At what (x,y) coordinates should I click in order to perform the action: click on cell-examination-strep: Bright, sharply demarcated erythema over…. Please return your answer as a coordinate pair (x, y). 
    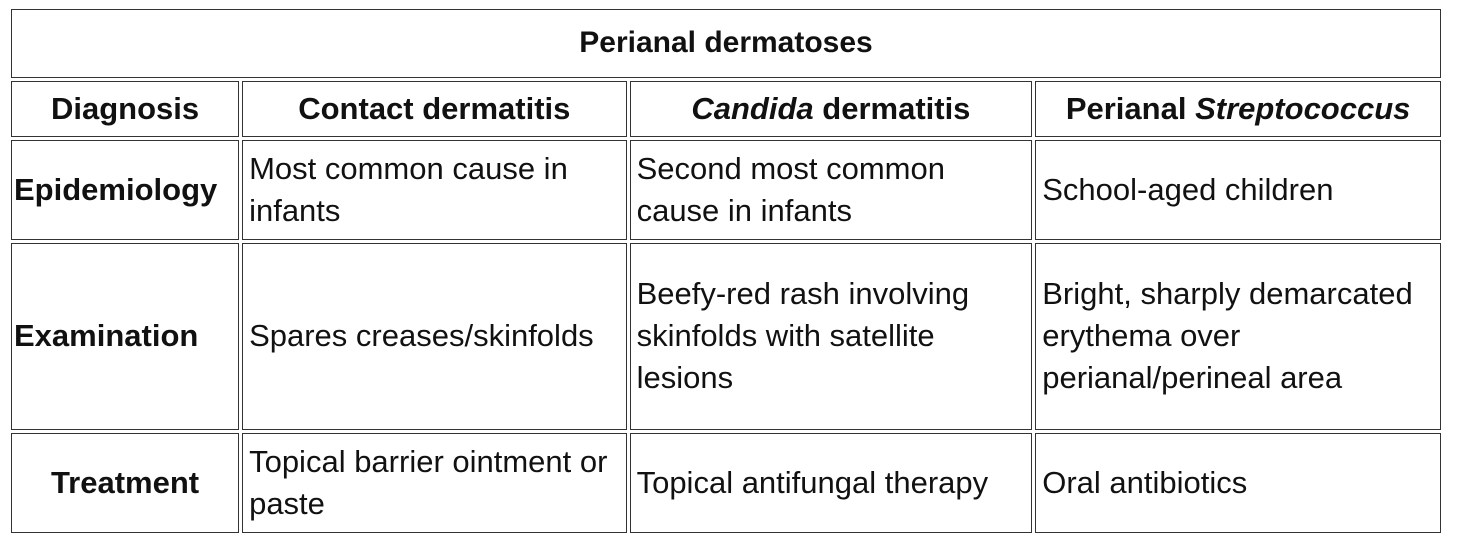
    Looking at the image, I should click on (1238, 336).